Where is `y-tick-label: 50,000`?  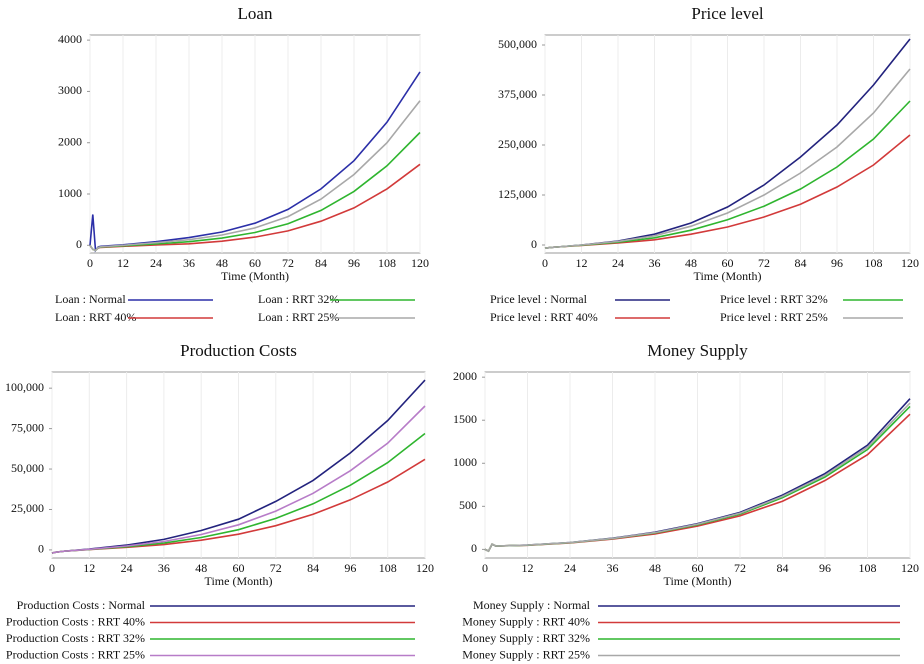
y-tick-label: 50,000 is located at coordinates (27, 468).